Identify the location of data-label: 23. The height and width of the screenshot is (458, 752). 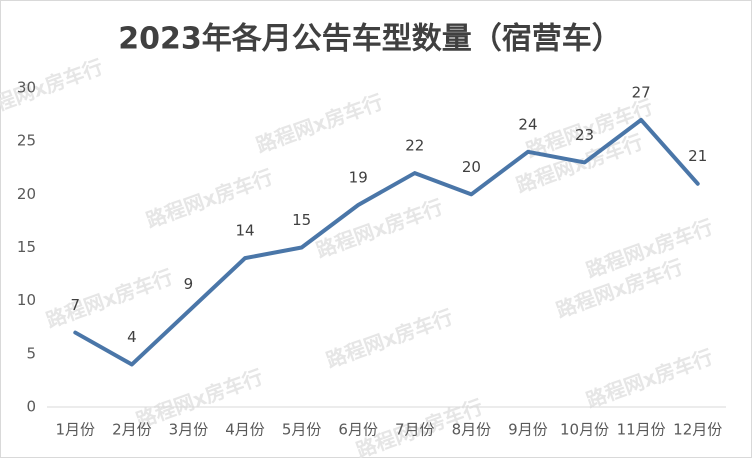
(584, 135).